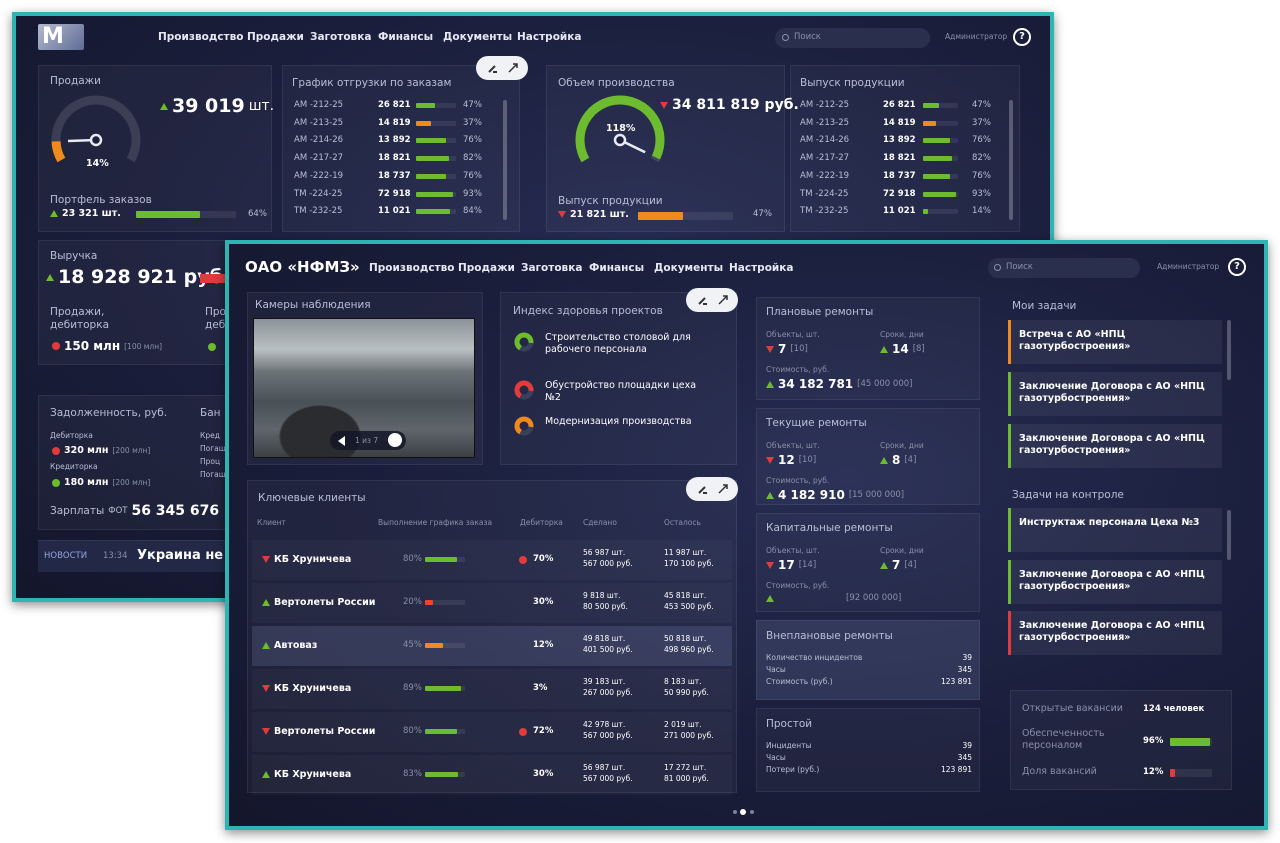  I want to click on left: 81 000 руб., so click(686, 778).